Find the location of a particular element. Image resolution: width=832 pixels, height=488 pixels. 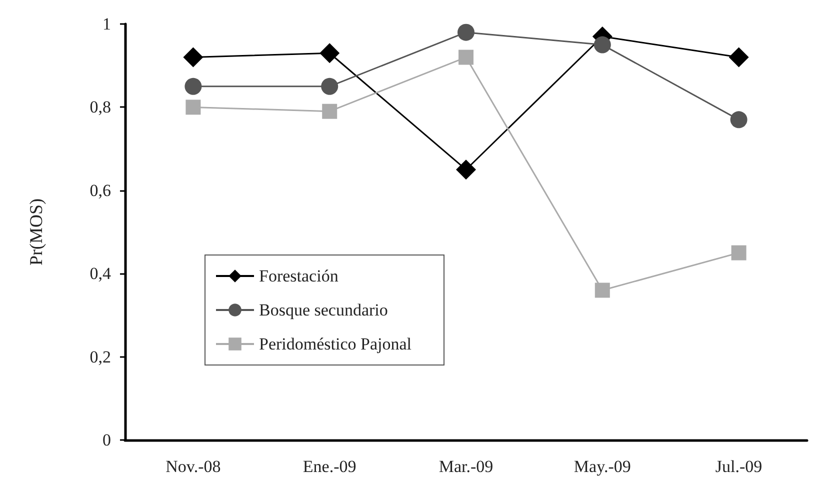

y-tick-label: 0,2 is located at coordinates (100, 356).